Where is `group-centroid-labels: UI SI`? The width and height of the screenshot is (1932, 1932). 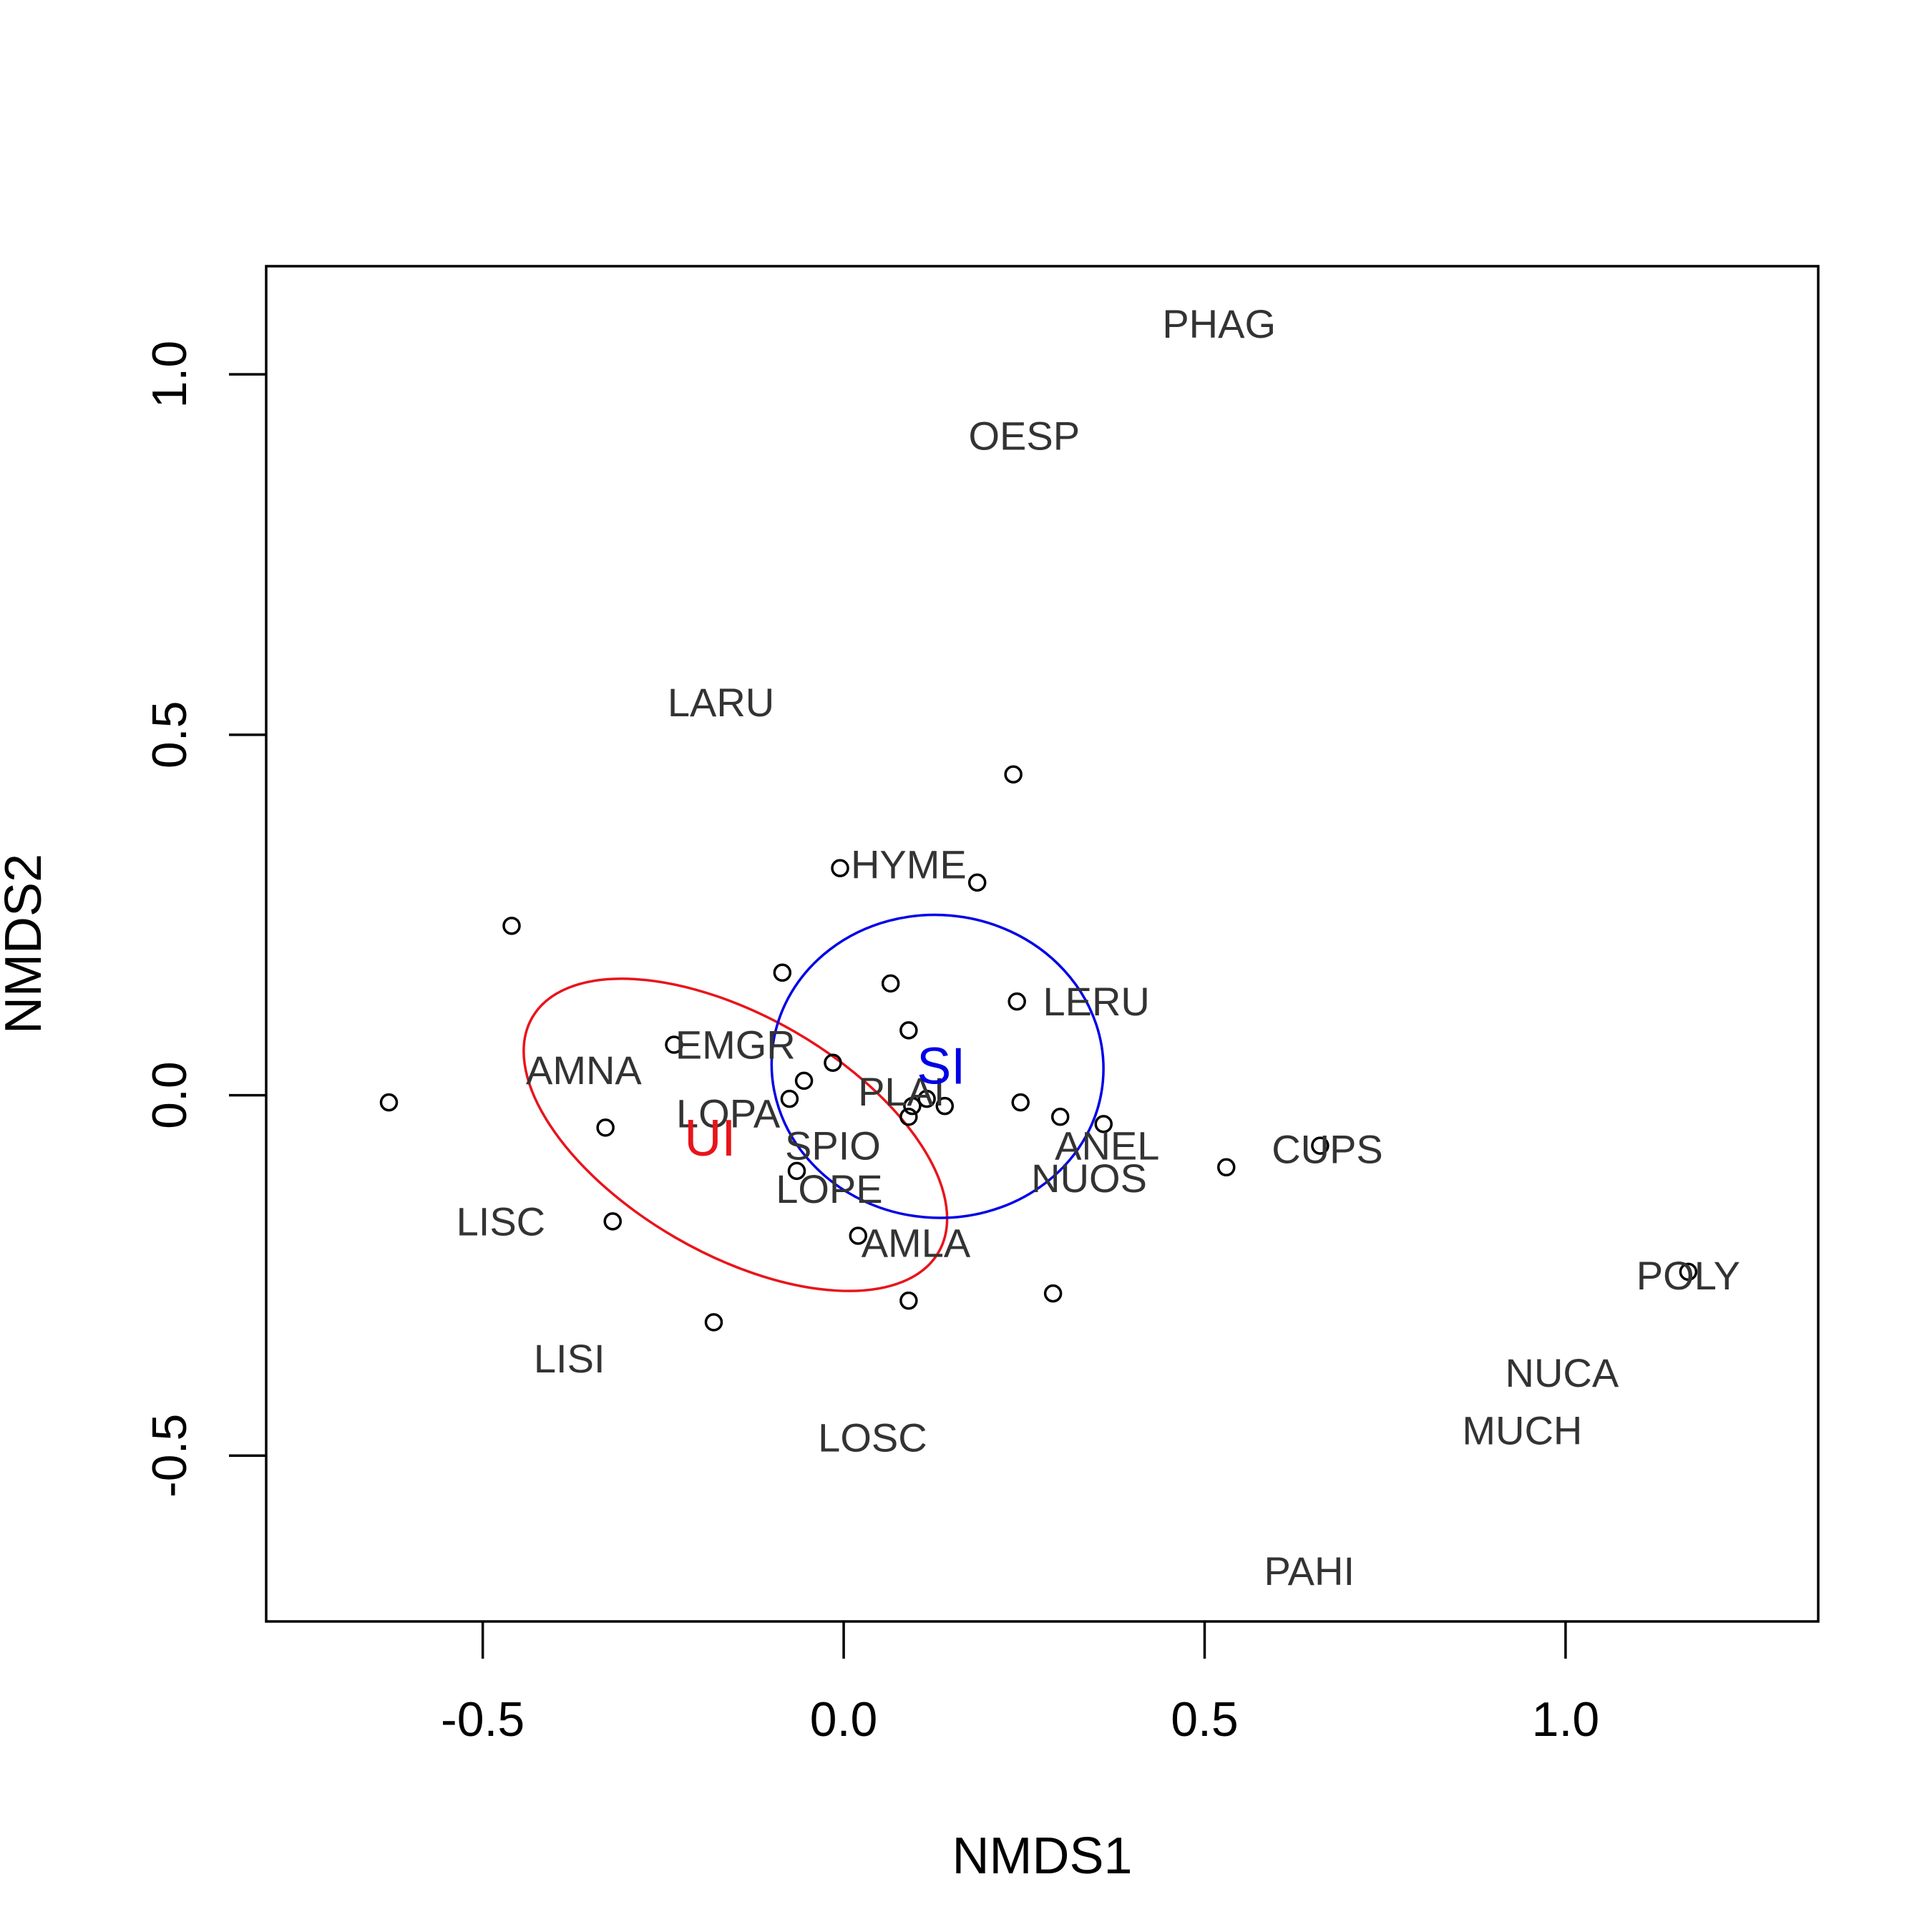 group-centroid-labels: UI SI is located at coordinates (824, 1102).